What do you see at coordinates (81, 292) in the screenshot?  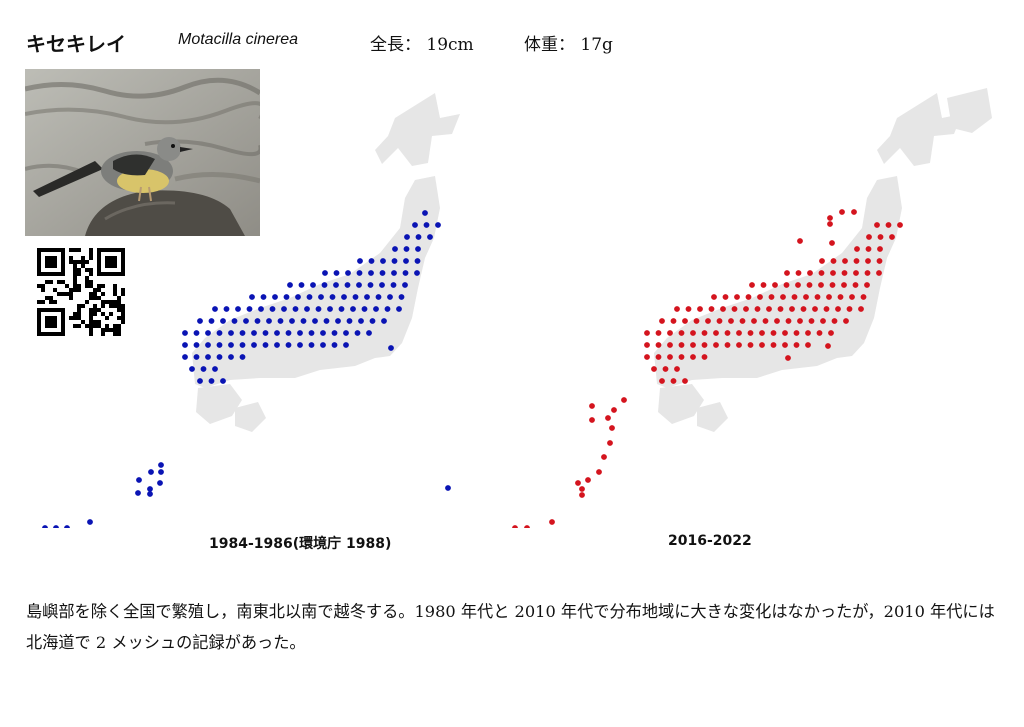 I see `qr-code` at bounding box center [81, 292].